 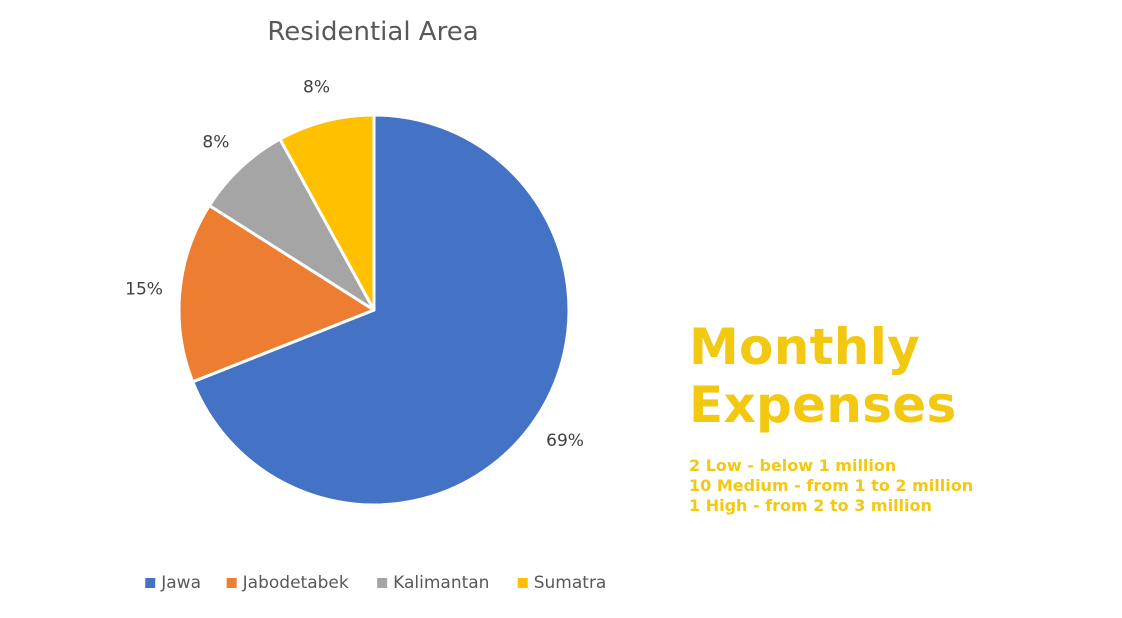 What do you see at coordinates (823, 405) in the screenshot?
I see `heading-line-2: Expenses` at bounding box center [823, 405].